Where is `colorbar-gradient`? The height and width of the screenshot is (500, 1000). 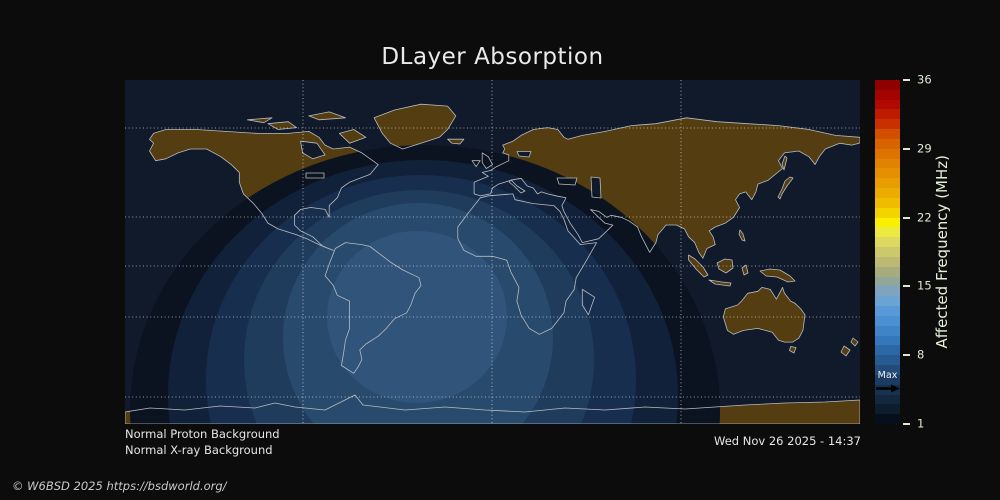
colorbar-gradient is located at coordinates (887, 252).